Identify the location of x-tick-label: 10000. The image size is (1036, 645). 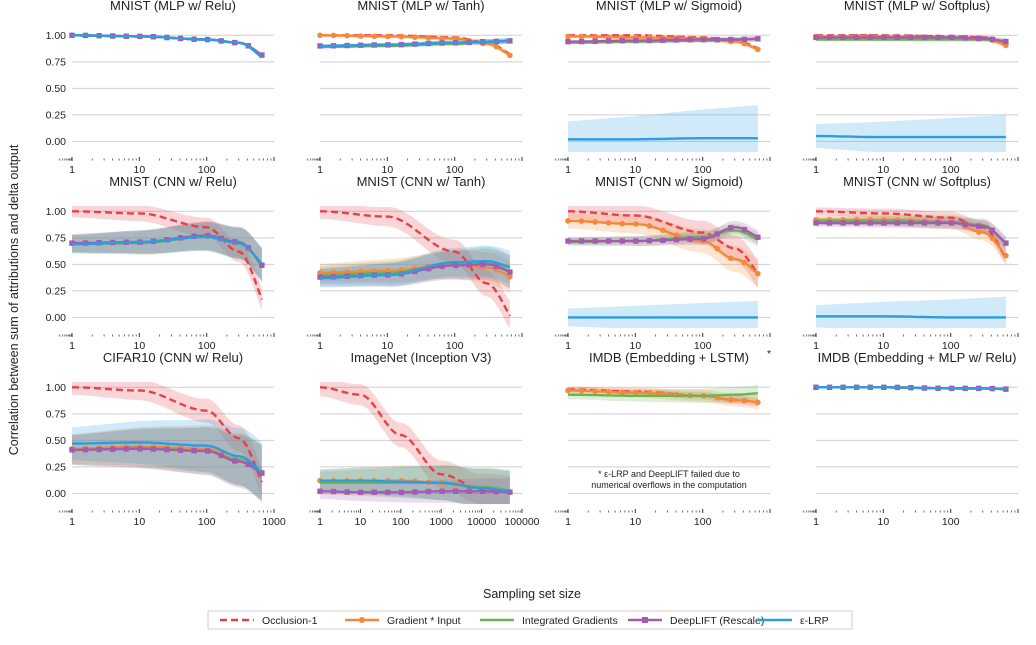
(481, 522).